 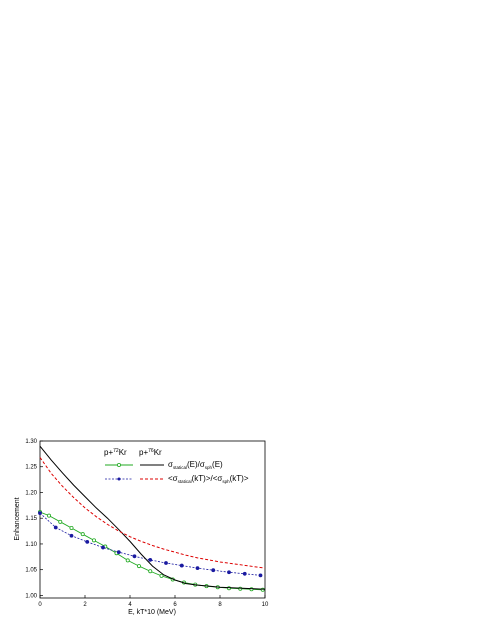 I want to click on y-tick-label: 1.00, so click(x=31, y=596).